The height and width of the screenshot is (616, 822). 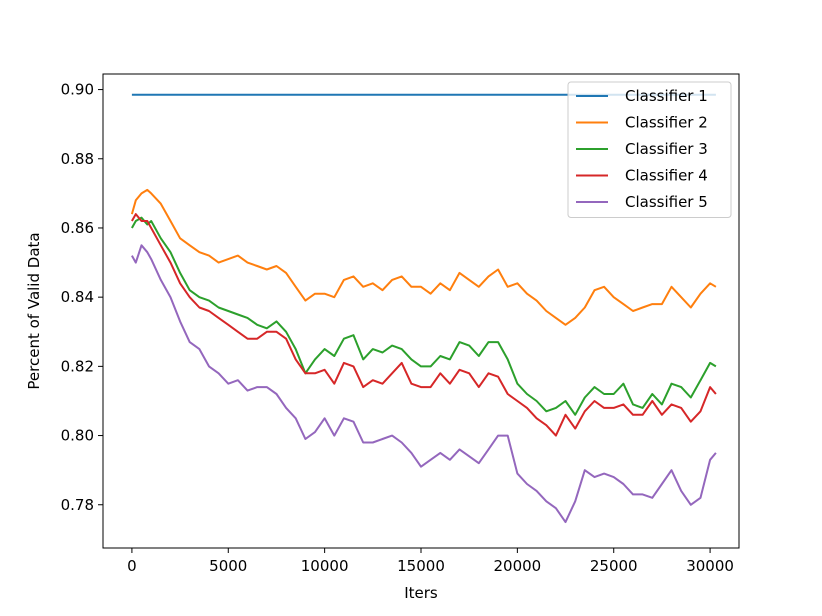 I want to click on x-tick-label: 20000, so click(x=518, y=566).